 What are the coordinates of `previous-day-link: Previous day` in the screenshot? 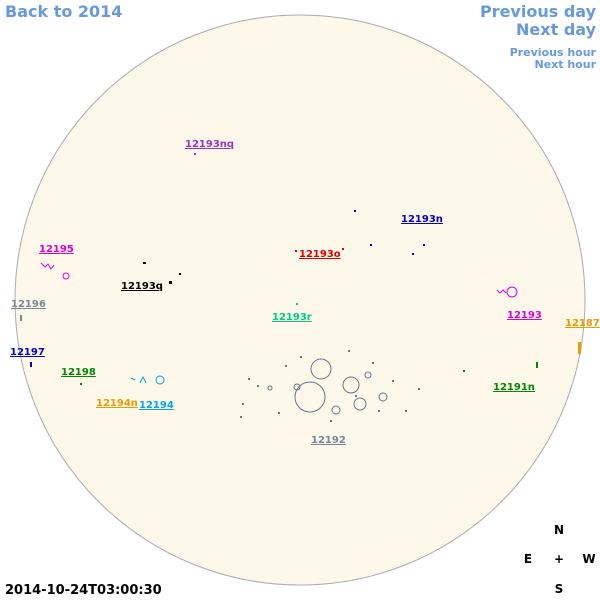 It's located at (538, 11).